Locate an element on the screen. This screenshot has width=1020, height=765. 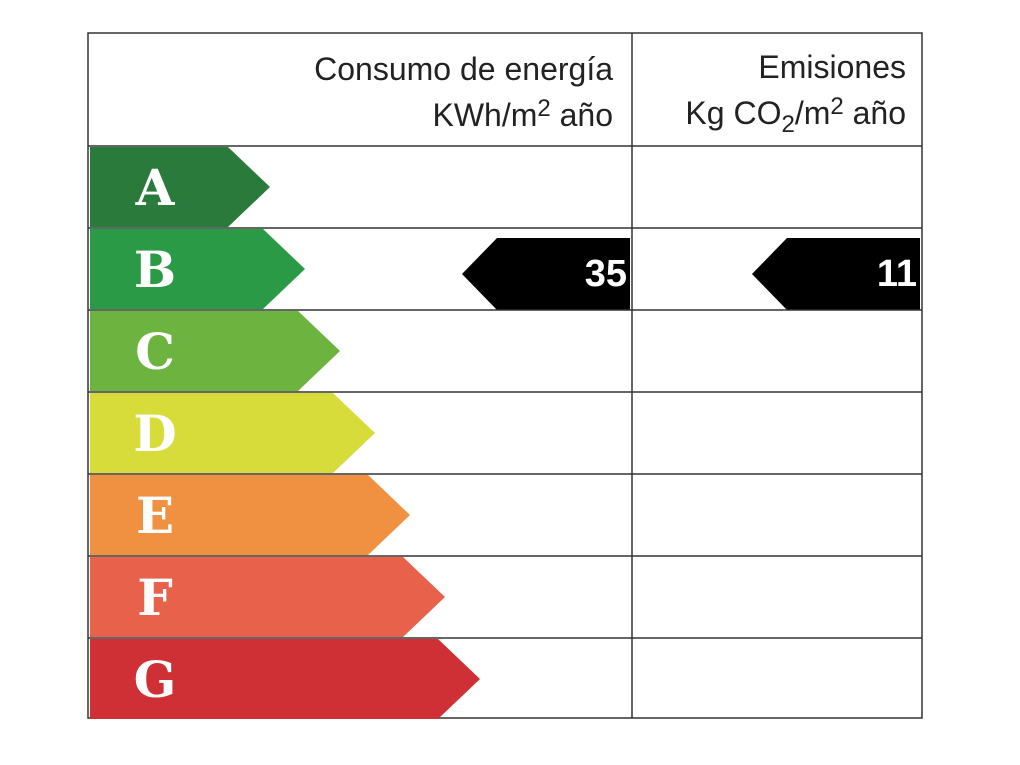
unit-sub: 2 is located at coordinates (787, 124).